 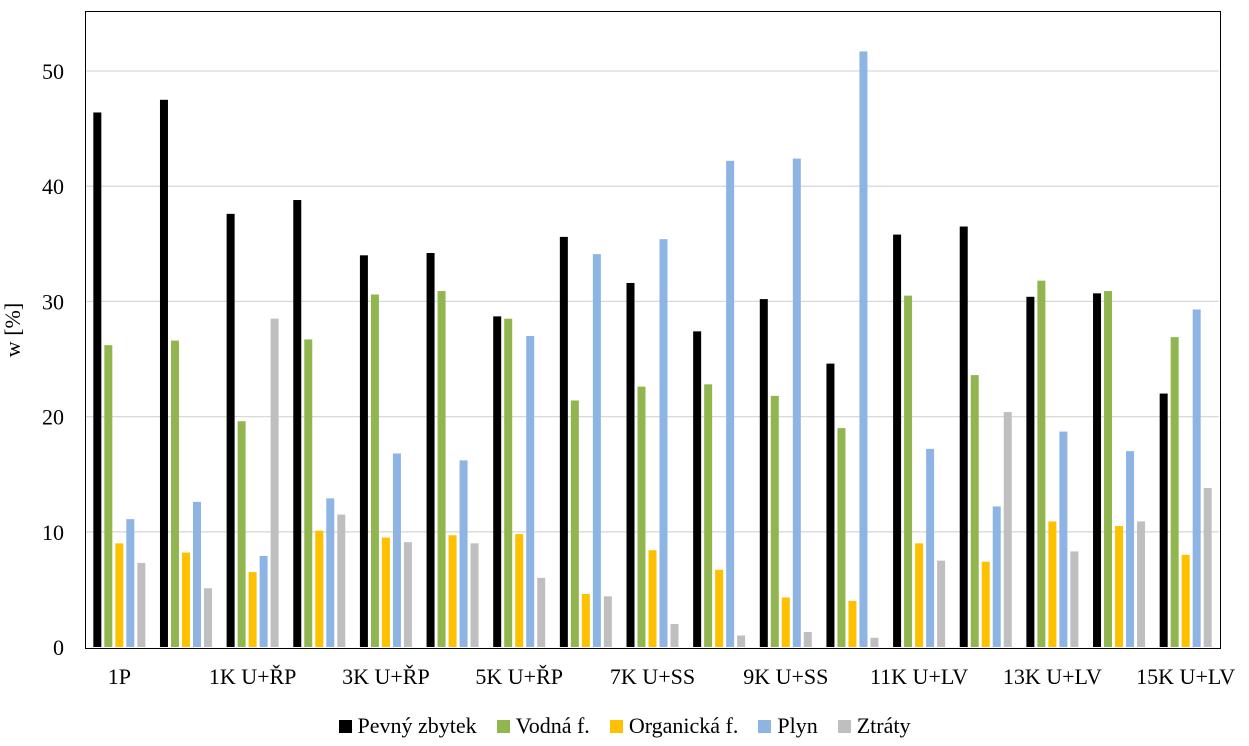 I want to click on x-tick-label: 13K U+LV, so click(x=1052, y=676).